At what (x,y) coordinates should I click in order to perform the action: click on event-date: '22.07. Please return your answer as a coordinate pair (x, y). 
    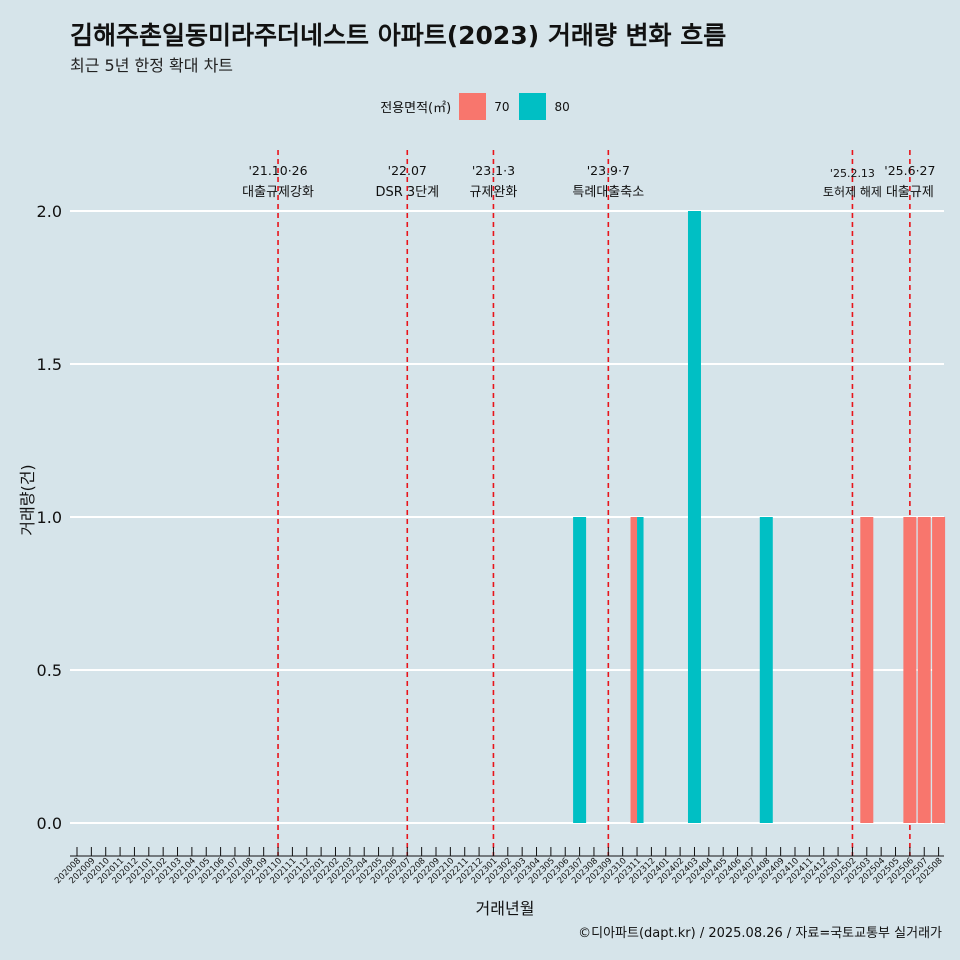
    Looking at the image, I should click on (407, 170).